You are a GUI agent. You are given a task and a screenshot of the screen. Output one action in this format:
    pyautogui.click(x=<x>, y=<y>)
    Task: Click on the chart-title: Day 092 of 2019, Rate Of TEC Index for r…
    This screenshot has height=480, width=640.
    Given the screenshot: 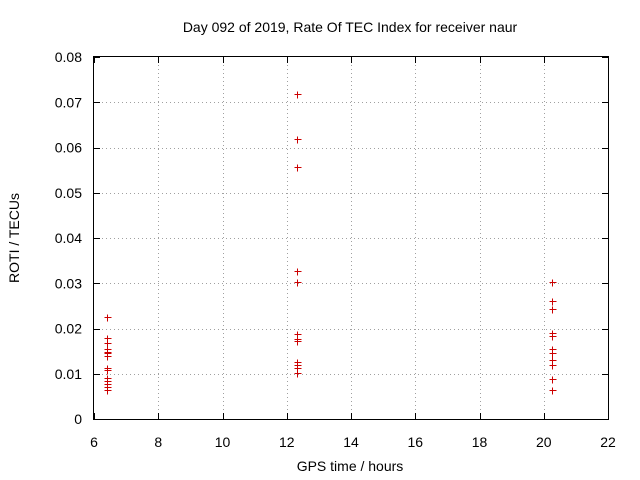 What is the action you would take?
    pyautogui.click(x=350, y=27)
    